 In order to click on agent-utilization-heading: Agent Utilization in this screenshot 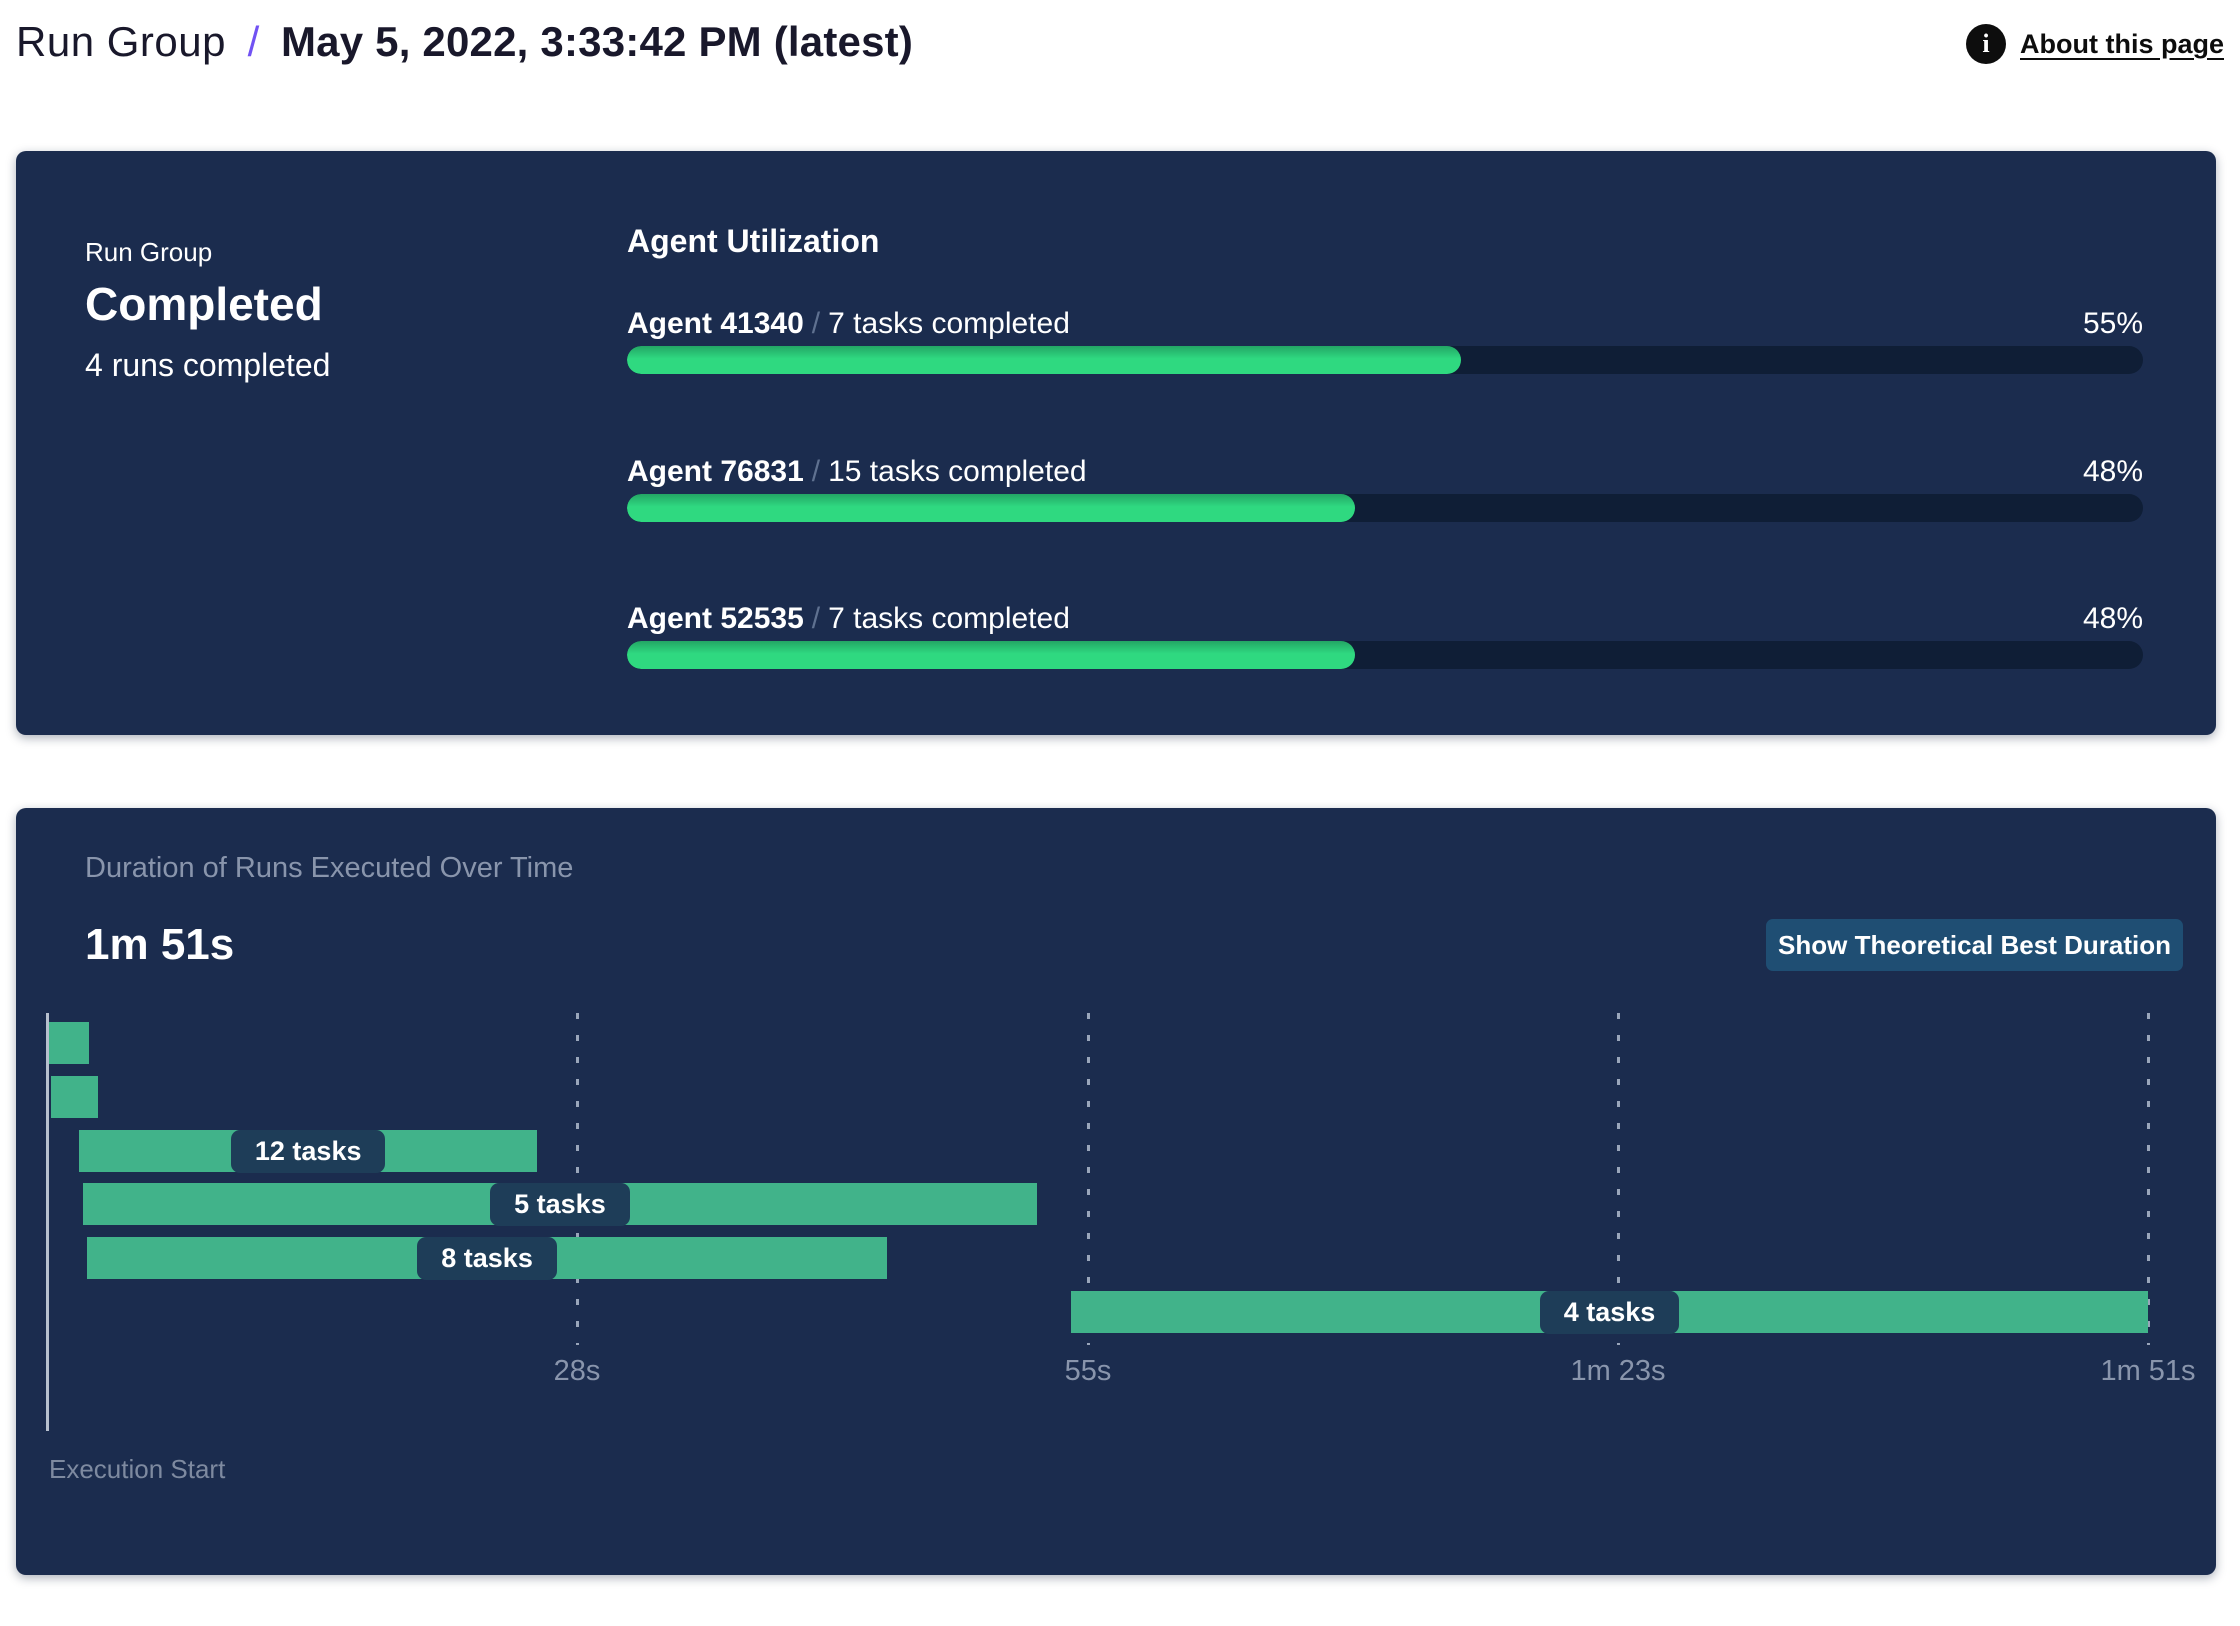, I will do `click(753, 241)`.